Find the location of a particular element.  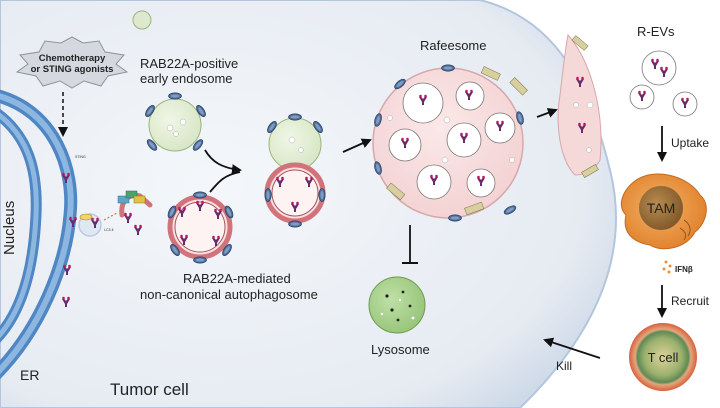

arrow-to-membrane is located at coordinates (547, 113).